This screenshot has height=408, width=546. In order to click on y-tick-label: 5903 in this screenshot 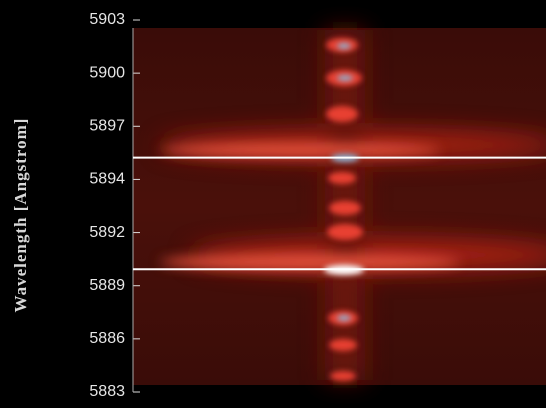, I will do `click(107, 19)`.